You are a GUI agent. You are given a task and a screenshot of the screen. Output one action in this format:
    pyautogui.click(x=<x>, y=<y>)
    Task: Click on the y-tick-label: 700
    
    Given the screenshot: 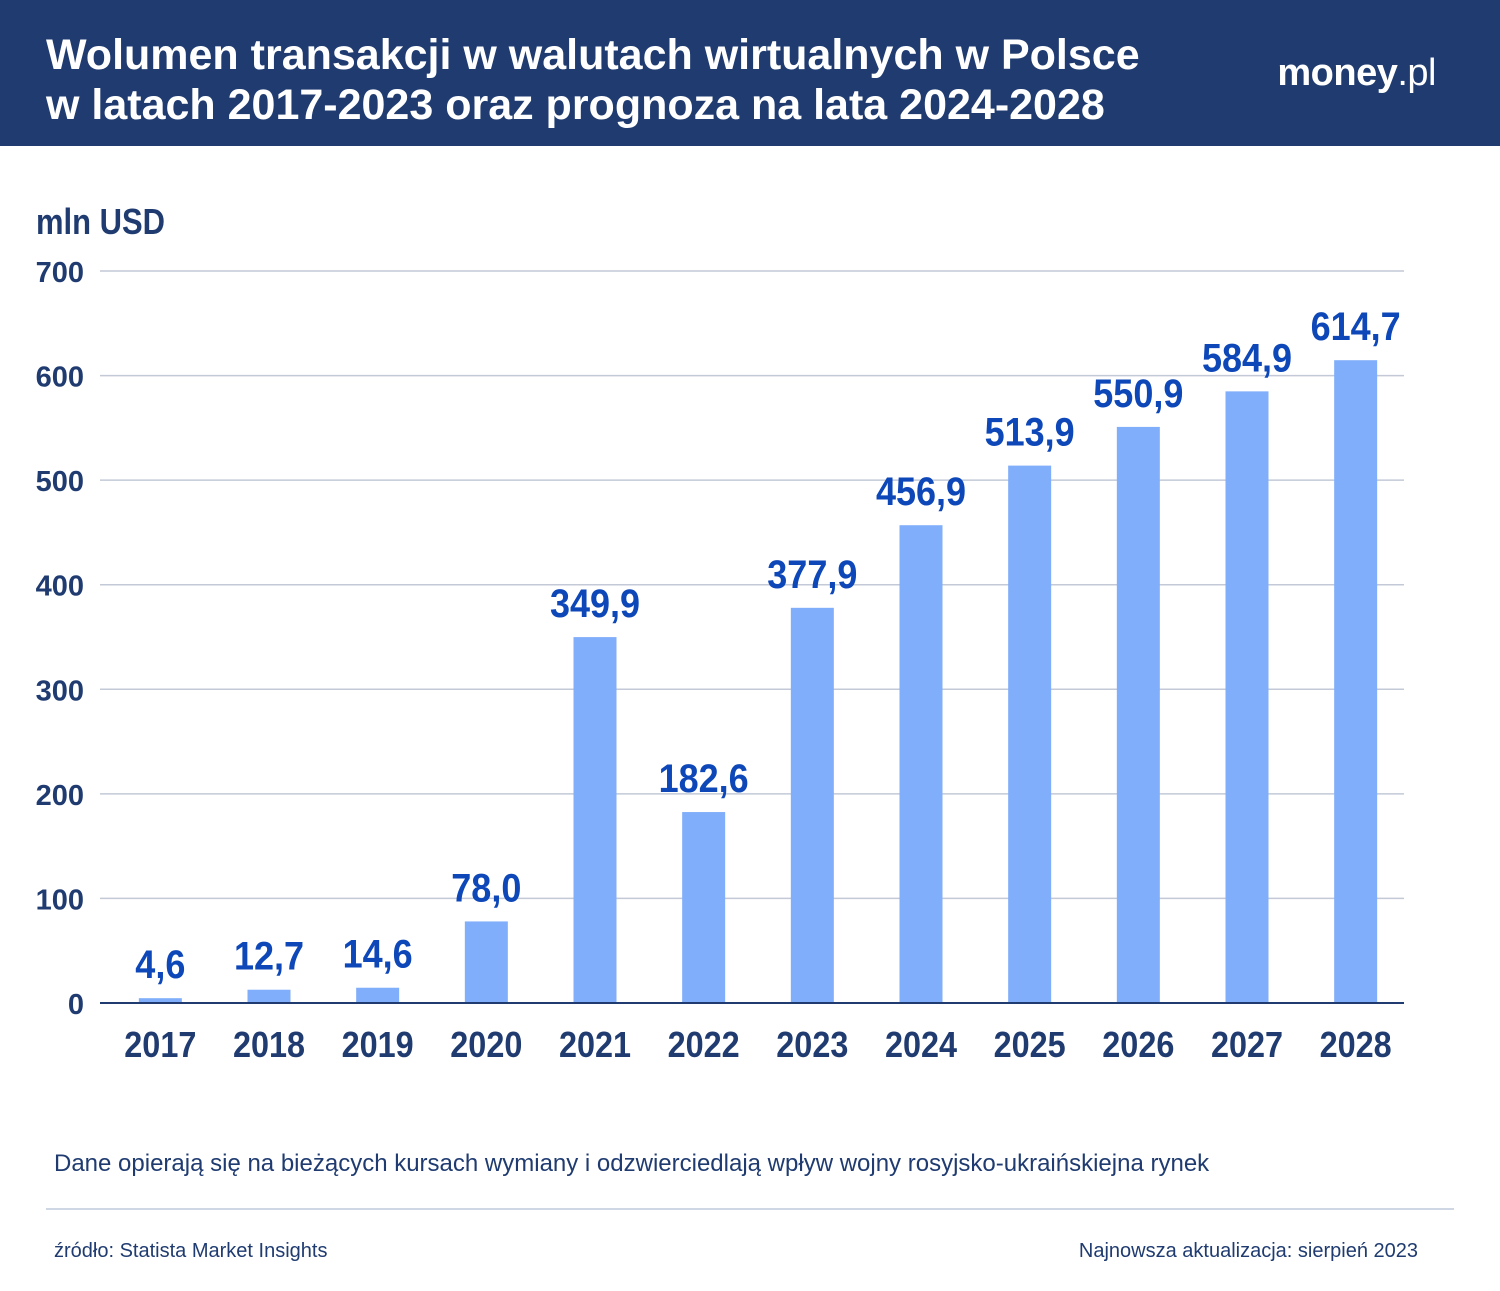 What is the action you would take?
    pyautogui.click(x=60, y=273)
    